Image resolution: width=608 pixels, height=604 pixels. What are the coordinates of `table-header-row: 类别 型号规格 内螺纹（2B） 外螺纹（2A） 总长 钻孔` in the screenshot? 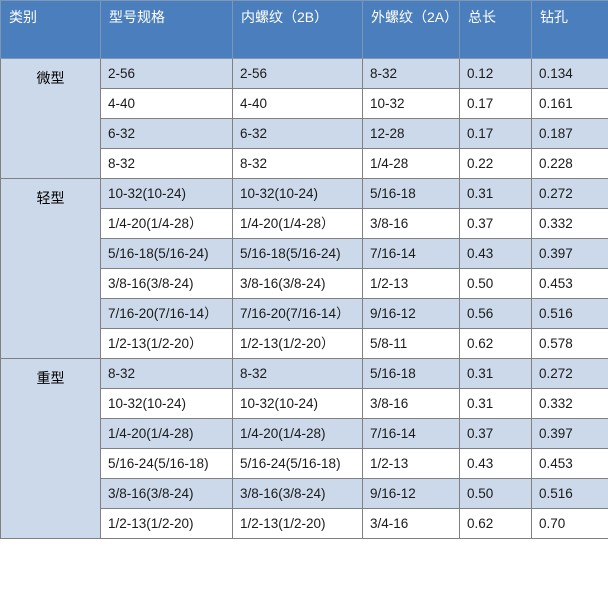 It's located at (304, 29).